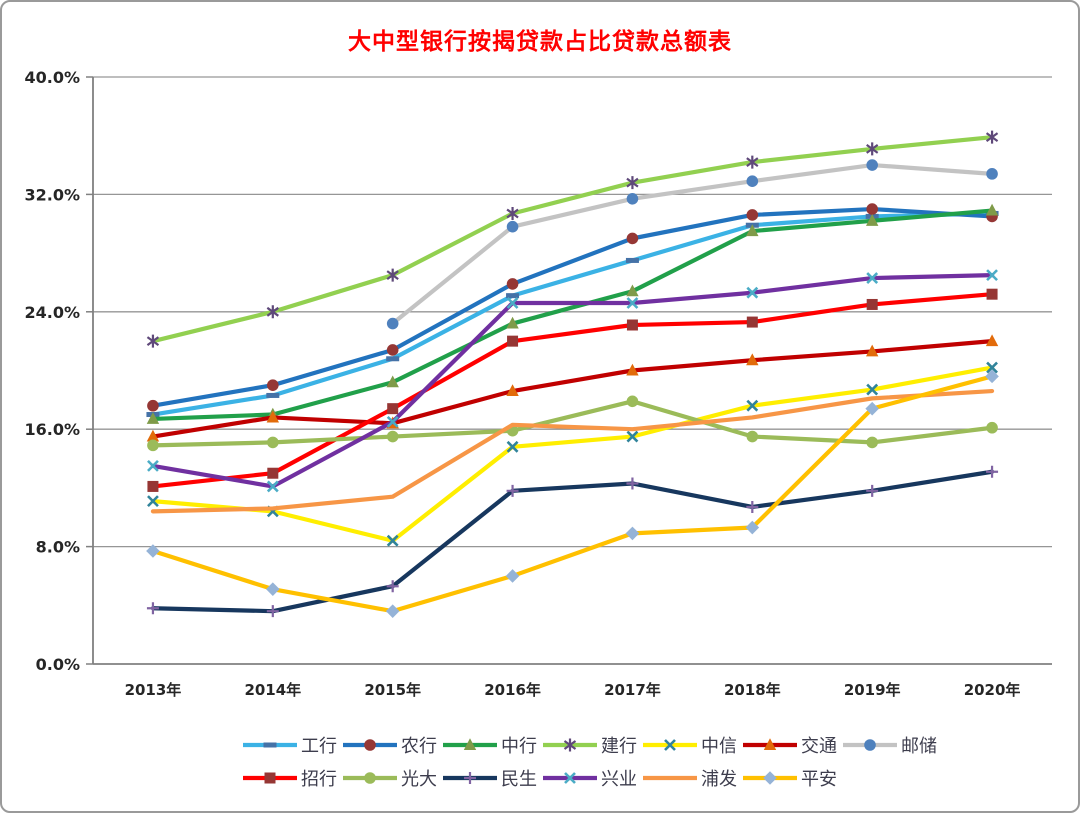 This screenshot has width=1080, height=813. I want to click on legend-item-abc: 农行, so click(389, 745).